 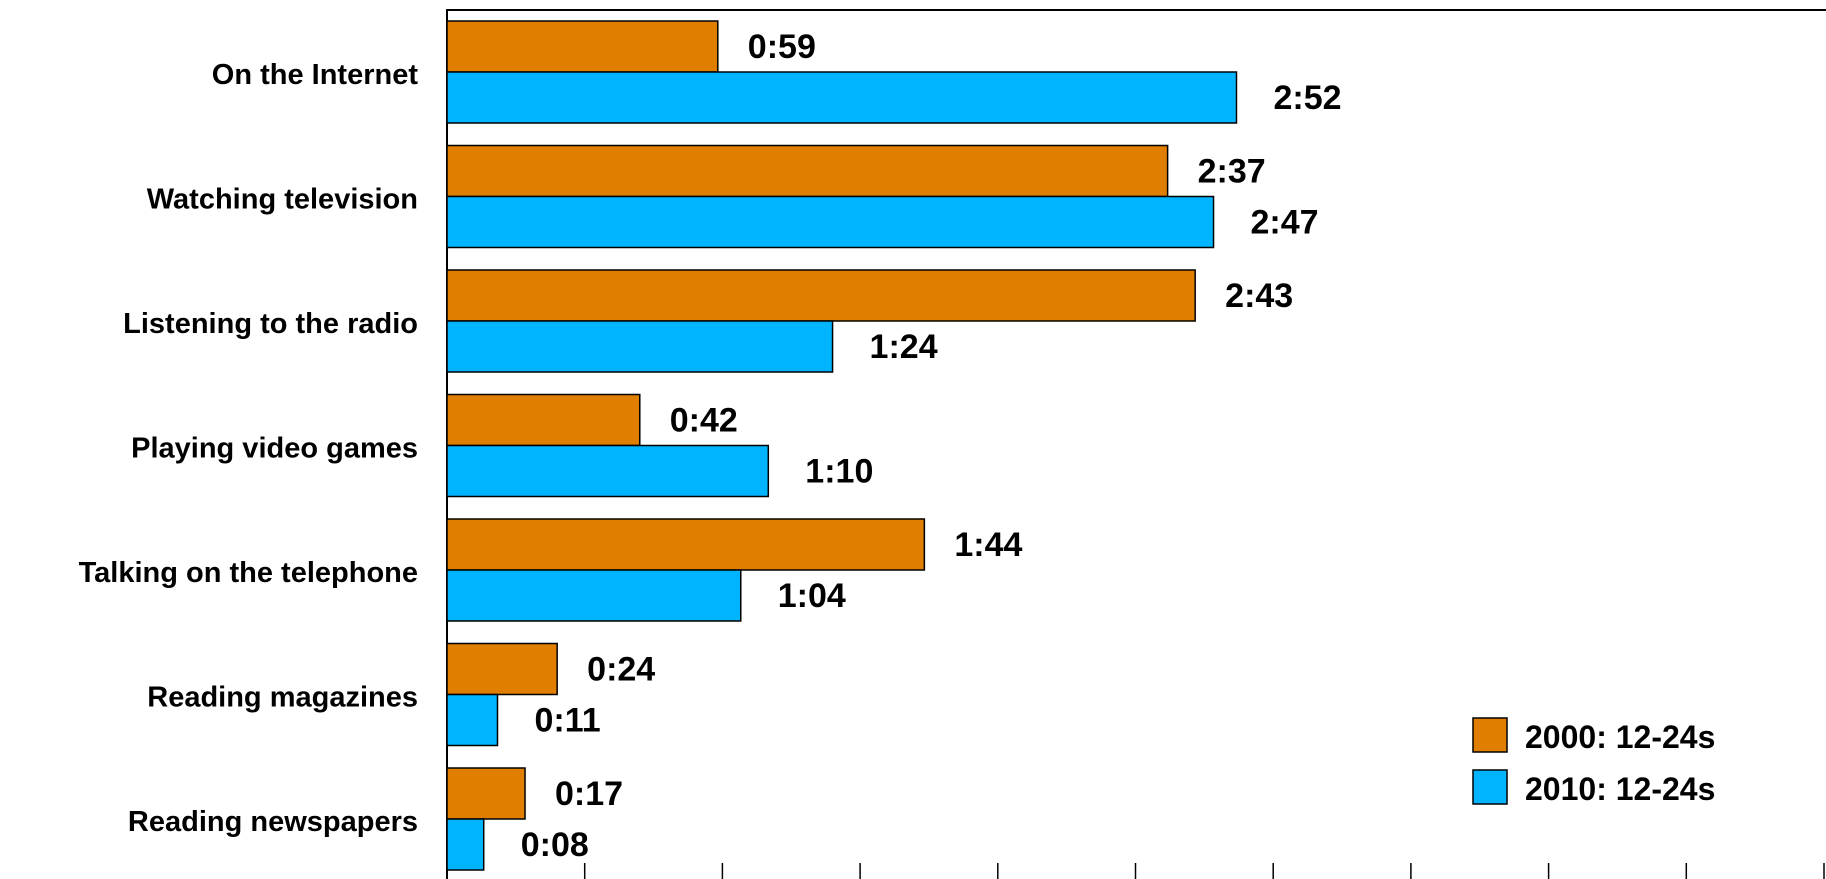 What do you see at coordinates (273, 822) in the screenshot?
I see `category-label: Reading newspapers` at bounding box center [273, 822].